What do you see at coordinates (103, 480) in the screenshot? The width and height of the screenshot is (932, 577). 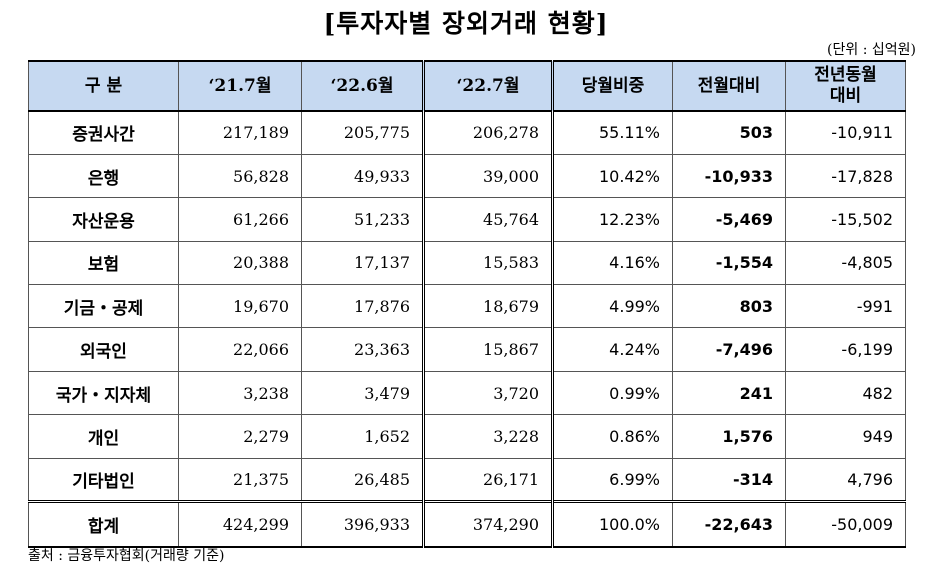 I see `row-category: 기타법인` at bounding box center [103, 480].